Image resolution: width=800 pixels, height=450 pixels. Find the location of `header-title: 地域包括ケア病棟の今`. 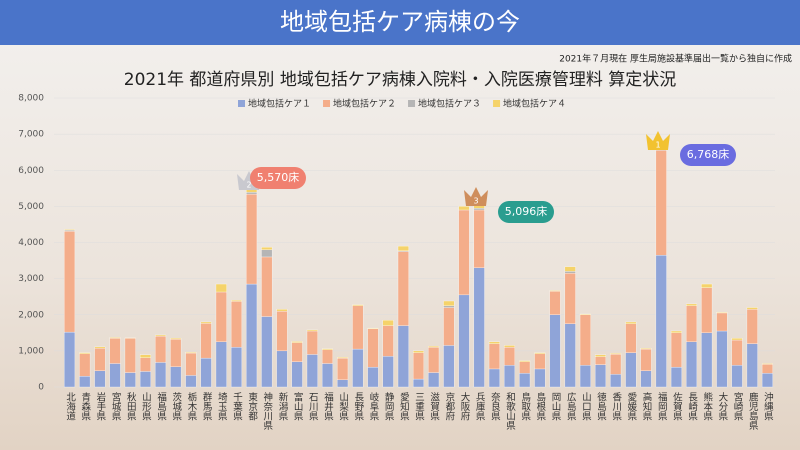

header-title: 地域包括ケア病棟の今 is located at coordinates (400, 22).